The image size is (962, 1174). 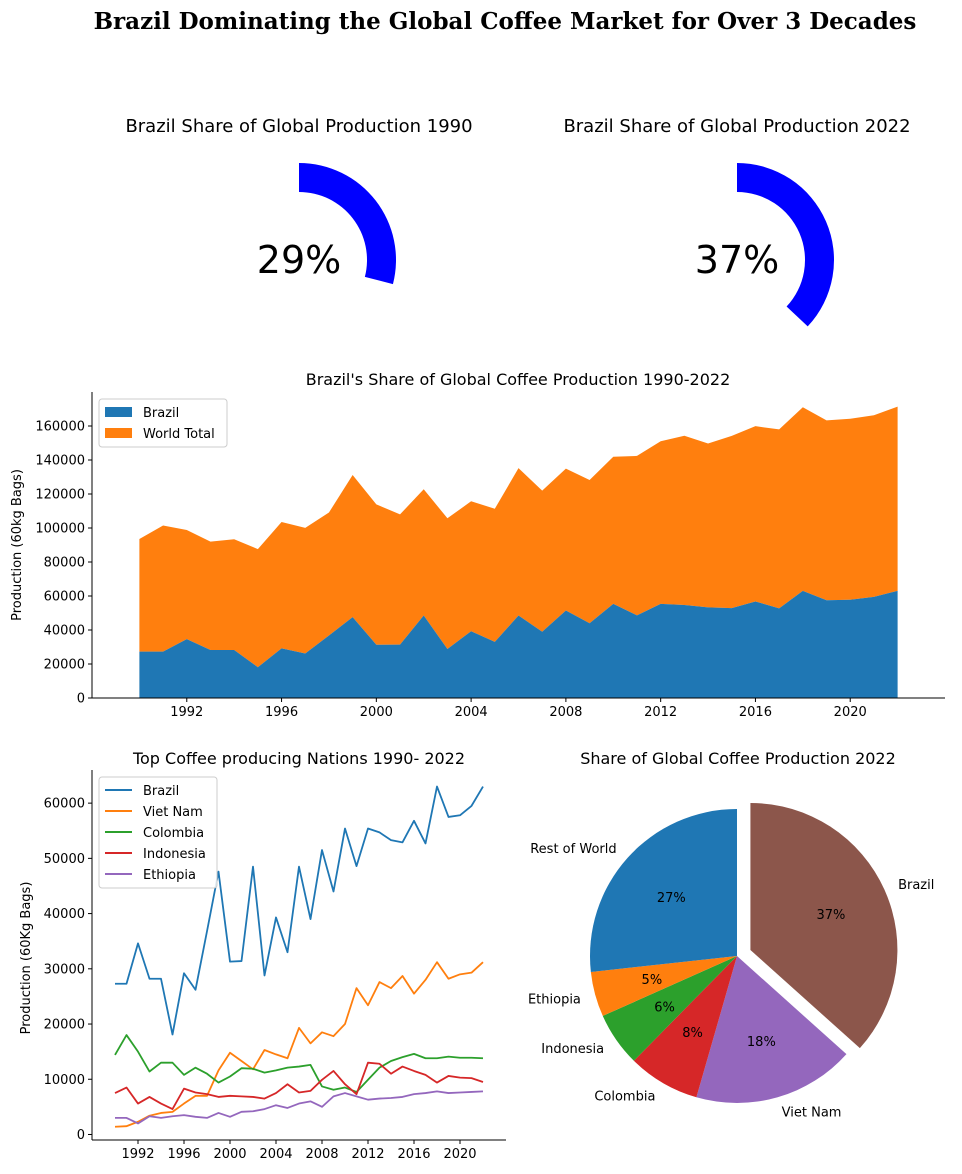 I want to click on line-chart-x-tick-label: 2008, so click(x=321, y=1154).